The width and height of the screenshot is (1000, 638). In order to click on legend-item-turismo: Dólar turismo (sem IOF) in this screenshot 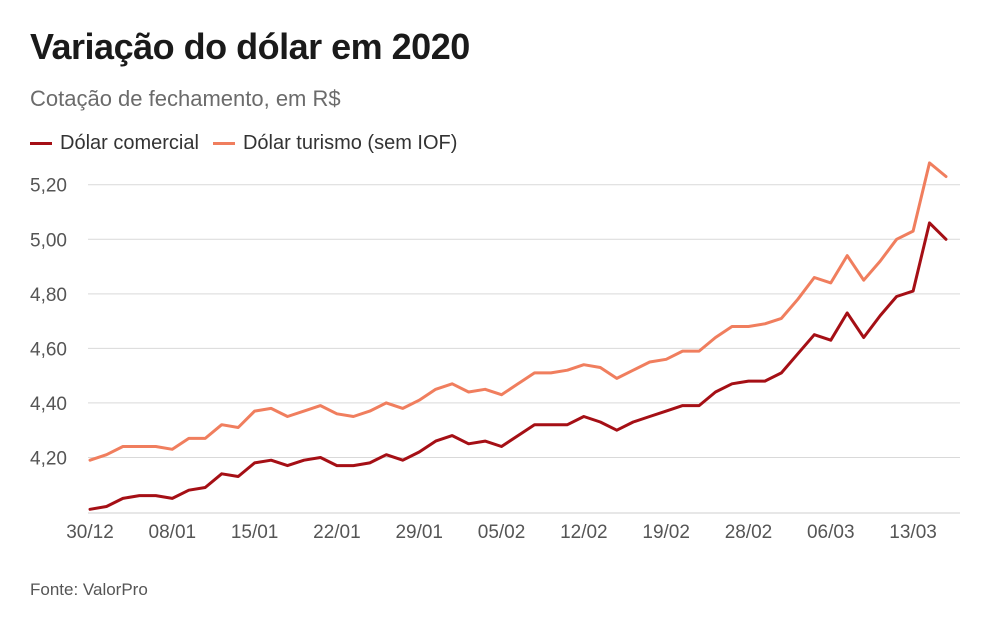, I will do `click(335, 143)`.